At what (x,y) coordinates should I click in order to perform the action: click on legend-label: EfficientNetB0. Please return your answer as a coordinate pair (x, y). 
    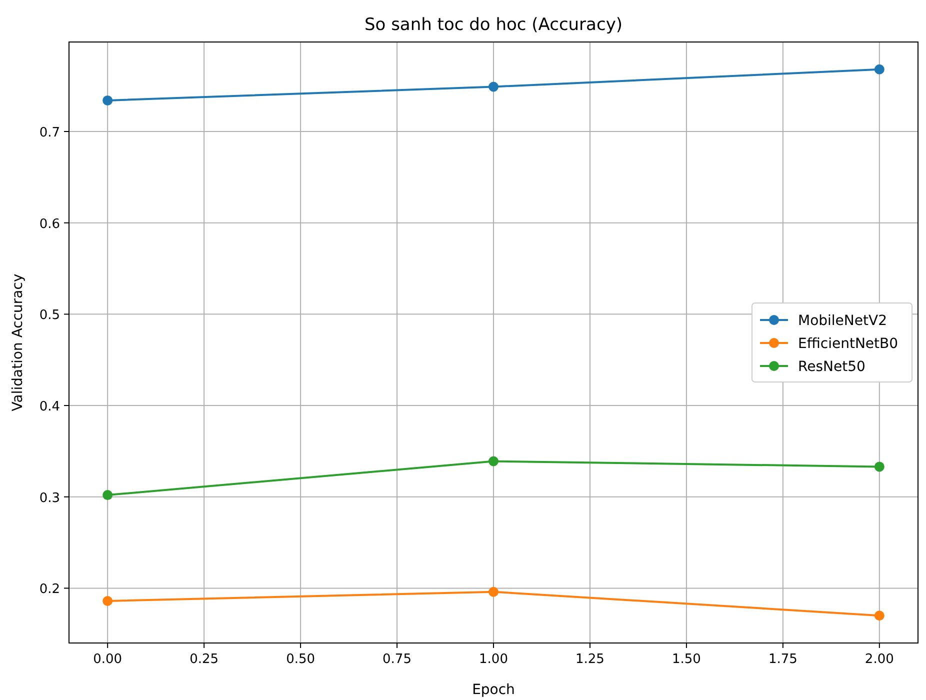
    Looking at the image, I should click on (848, 344).